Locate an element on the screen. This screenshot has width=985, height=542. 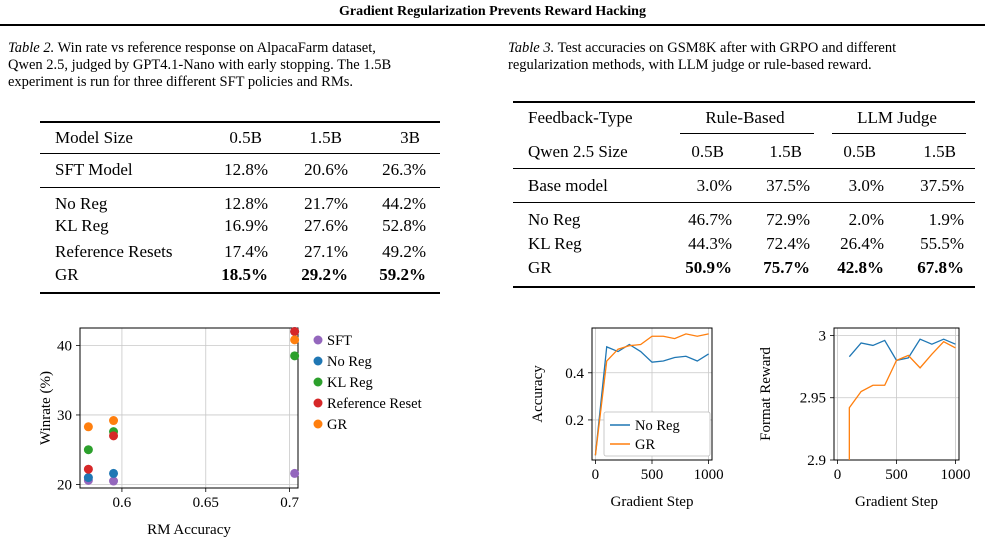
table3-cell: 50.9% is located at coordinates (708, 267).